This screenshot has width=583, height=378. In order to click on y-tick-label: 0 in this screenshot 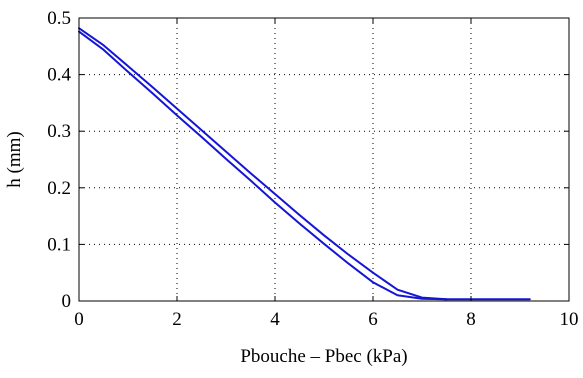, I will do `click(67, 301)`.